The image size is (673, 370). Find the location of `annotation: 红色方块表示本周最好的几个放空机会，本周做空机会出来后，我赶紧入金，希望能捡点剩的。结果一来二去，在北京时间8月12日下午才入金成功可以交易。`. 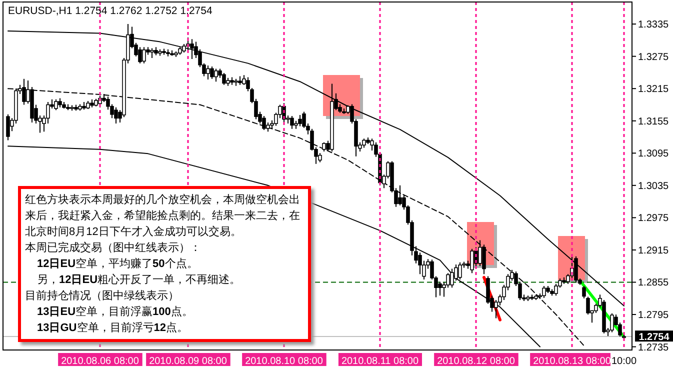

annotation: 红色方块表示本周最好的几个放空机会，本周做空机会出来后，我赶紧入金，希望能捡点剩的。结果一来二去，在北京时间8月12日下午才入金成功可以交易。 is located at coordinates (162, 216).